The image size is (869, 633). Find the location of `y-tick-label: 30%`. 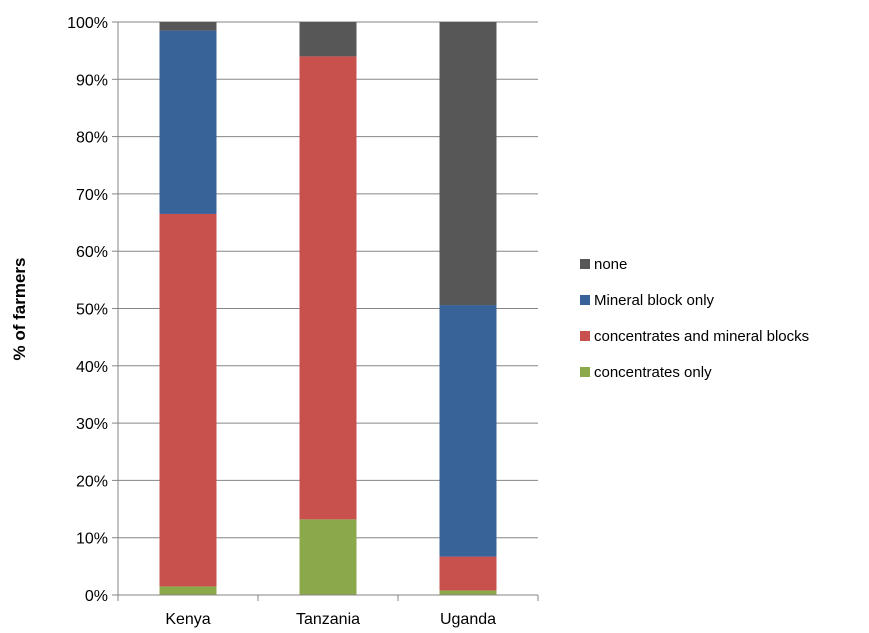

y-tick-label: 30% is located at coordinates (92, 424).